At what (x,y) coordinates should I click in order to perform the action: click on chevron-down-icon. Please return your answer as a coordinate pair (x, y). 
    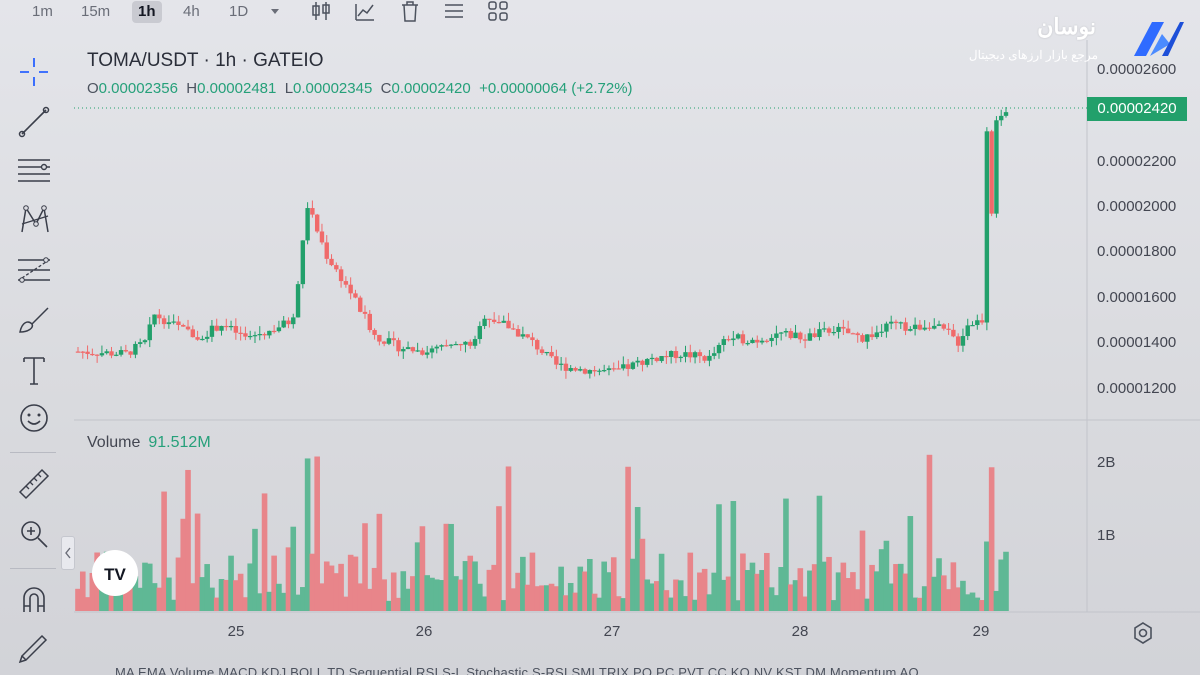
    Looking at the image, I should click on (275, 12).